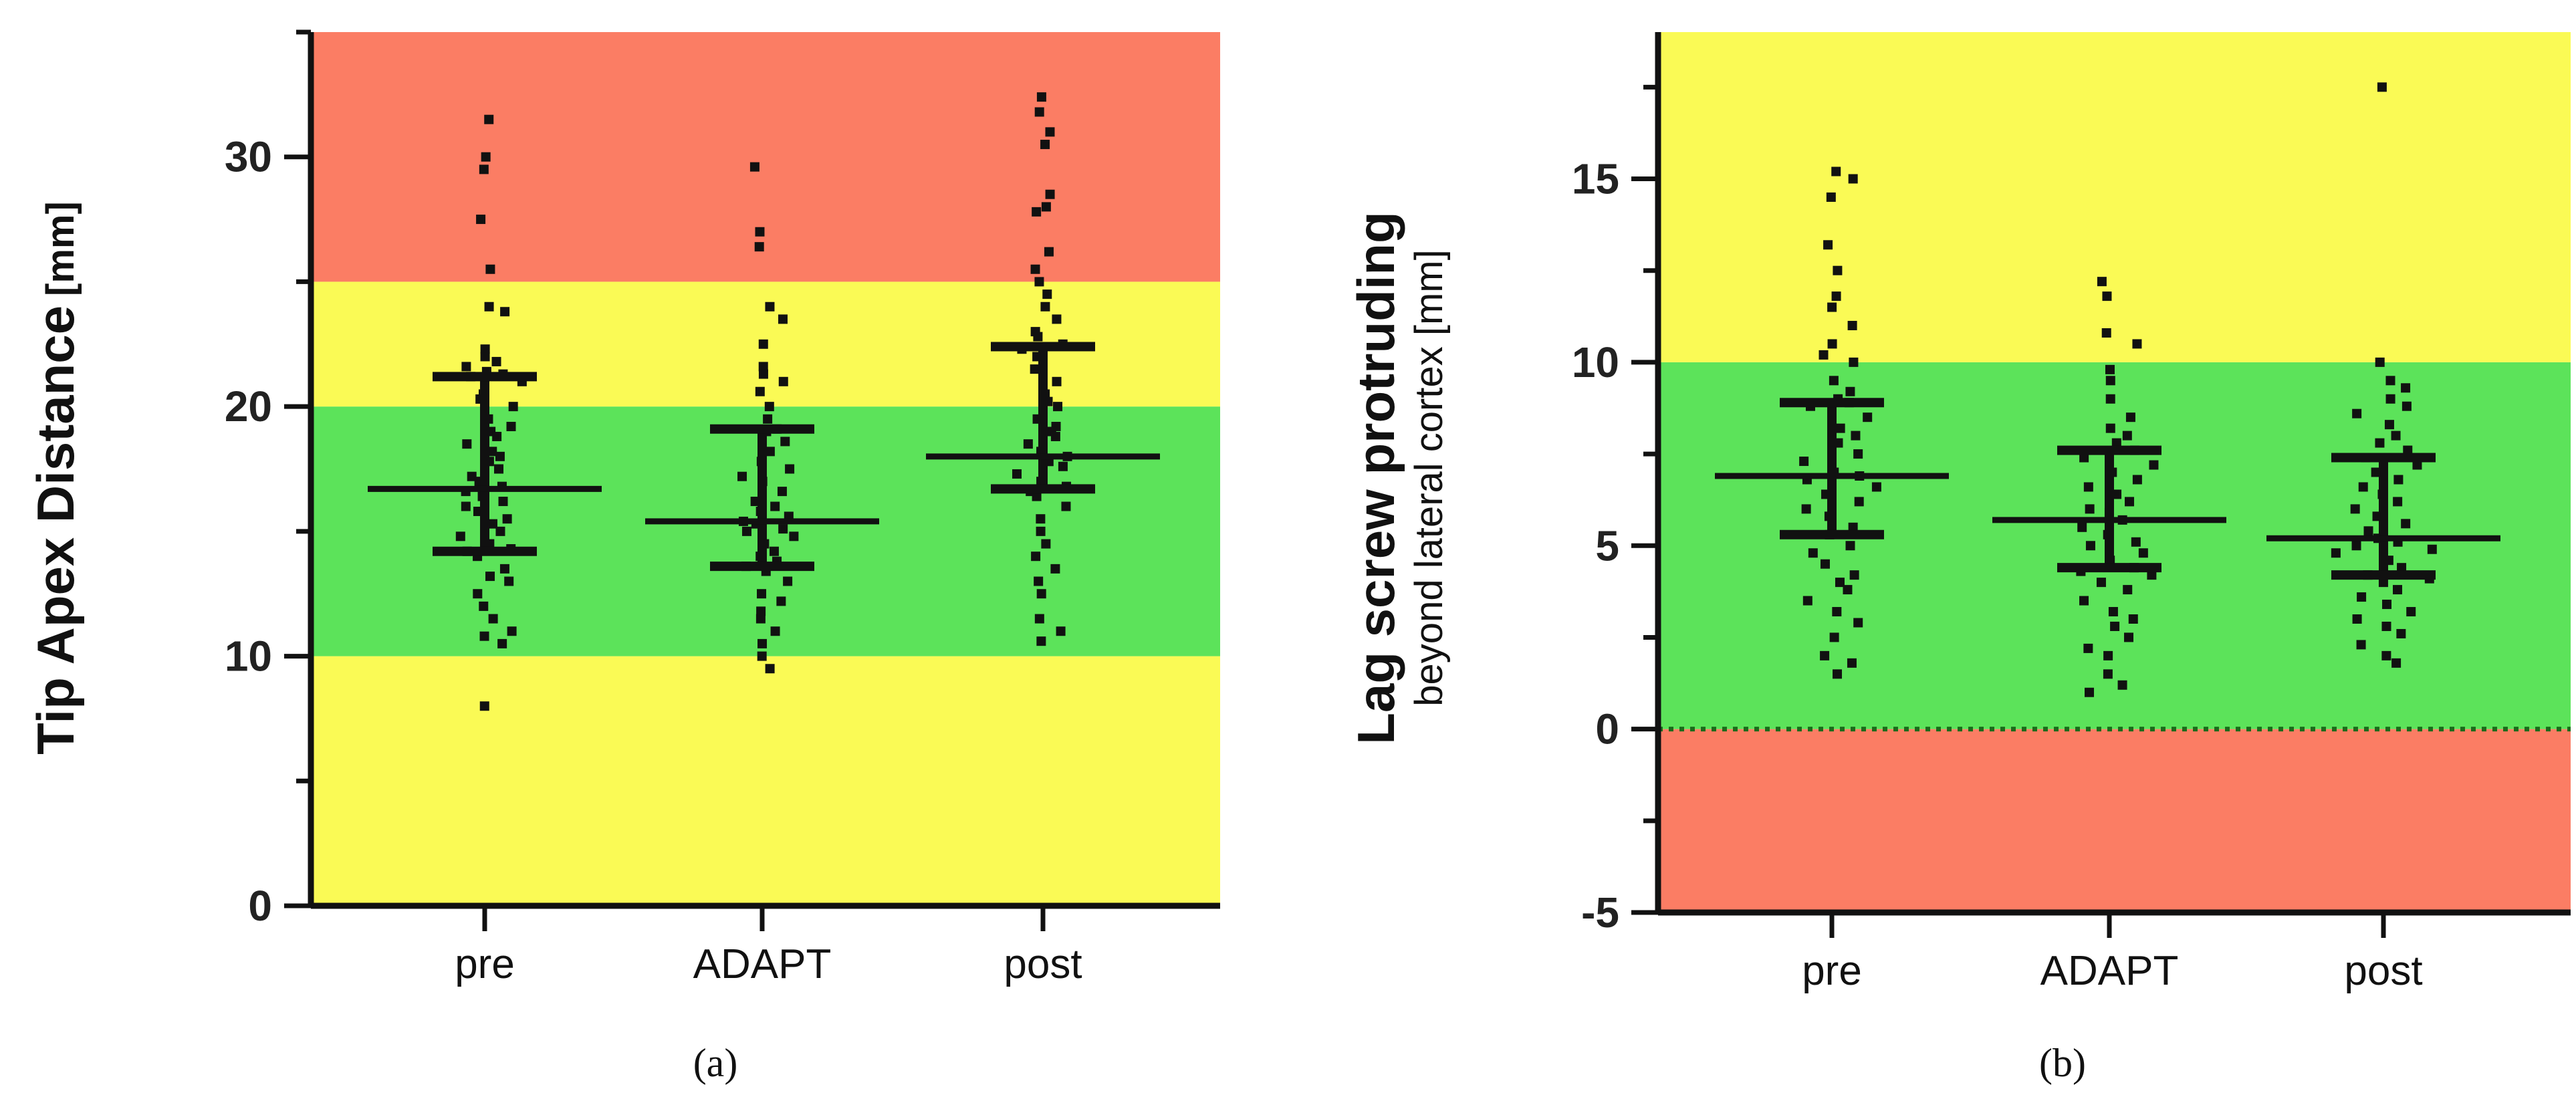  I want to click on x-category-label-post: post, so click(1043, 964).